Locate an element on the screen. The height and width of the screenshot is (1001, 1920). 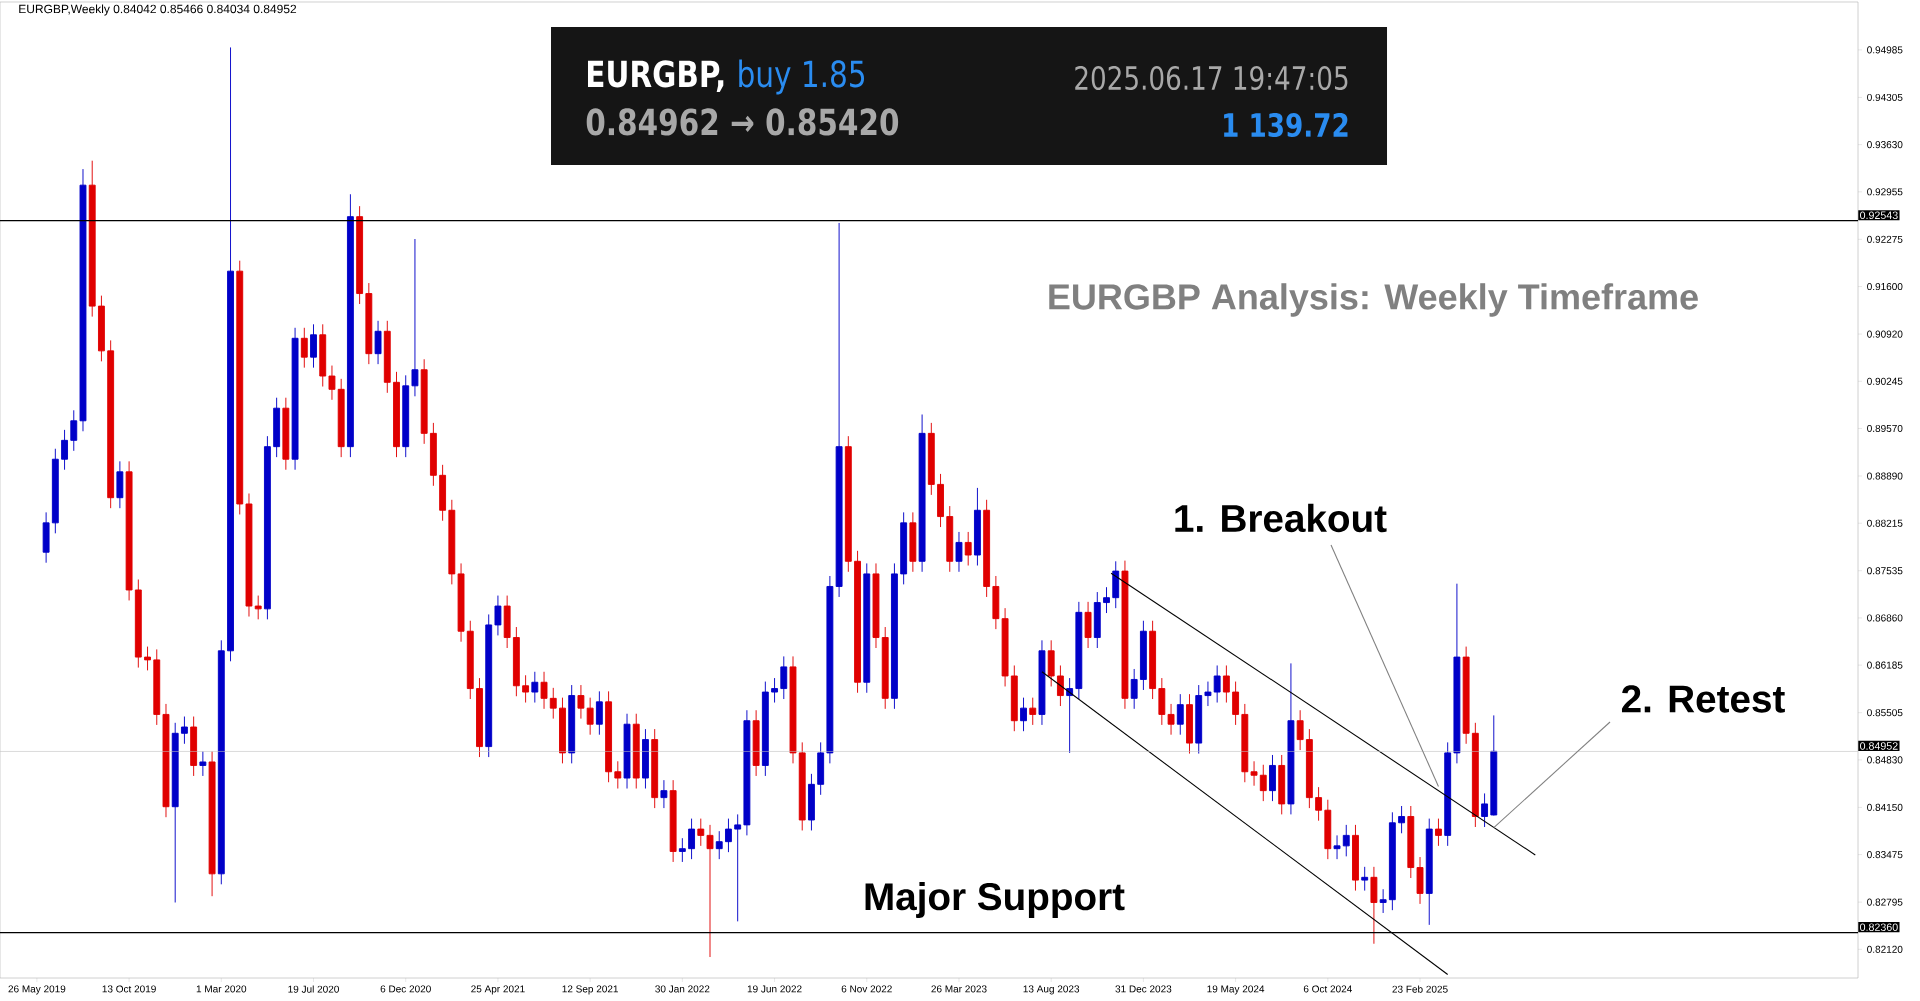
y-tick-label: 0.82795 is located at coordinates (1885, 902).